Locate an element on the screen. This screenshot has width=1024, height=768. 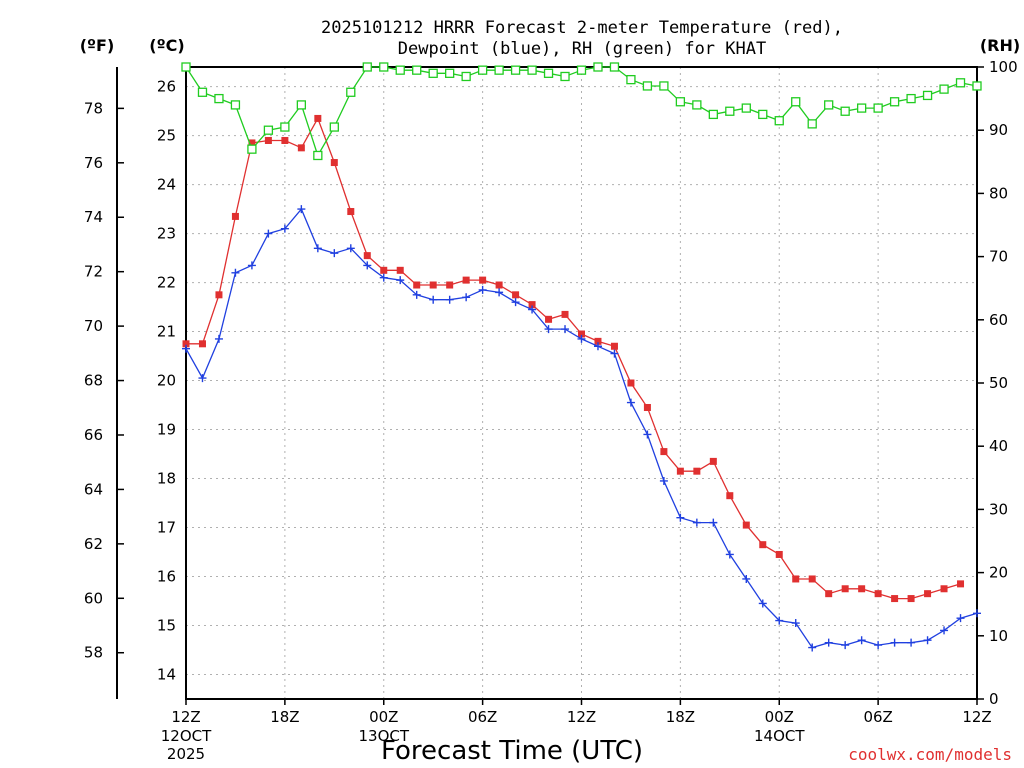
celsius-tick-label: 23 is located at coordinates (166, 234).